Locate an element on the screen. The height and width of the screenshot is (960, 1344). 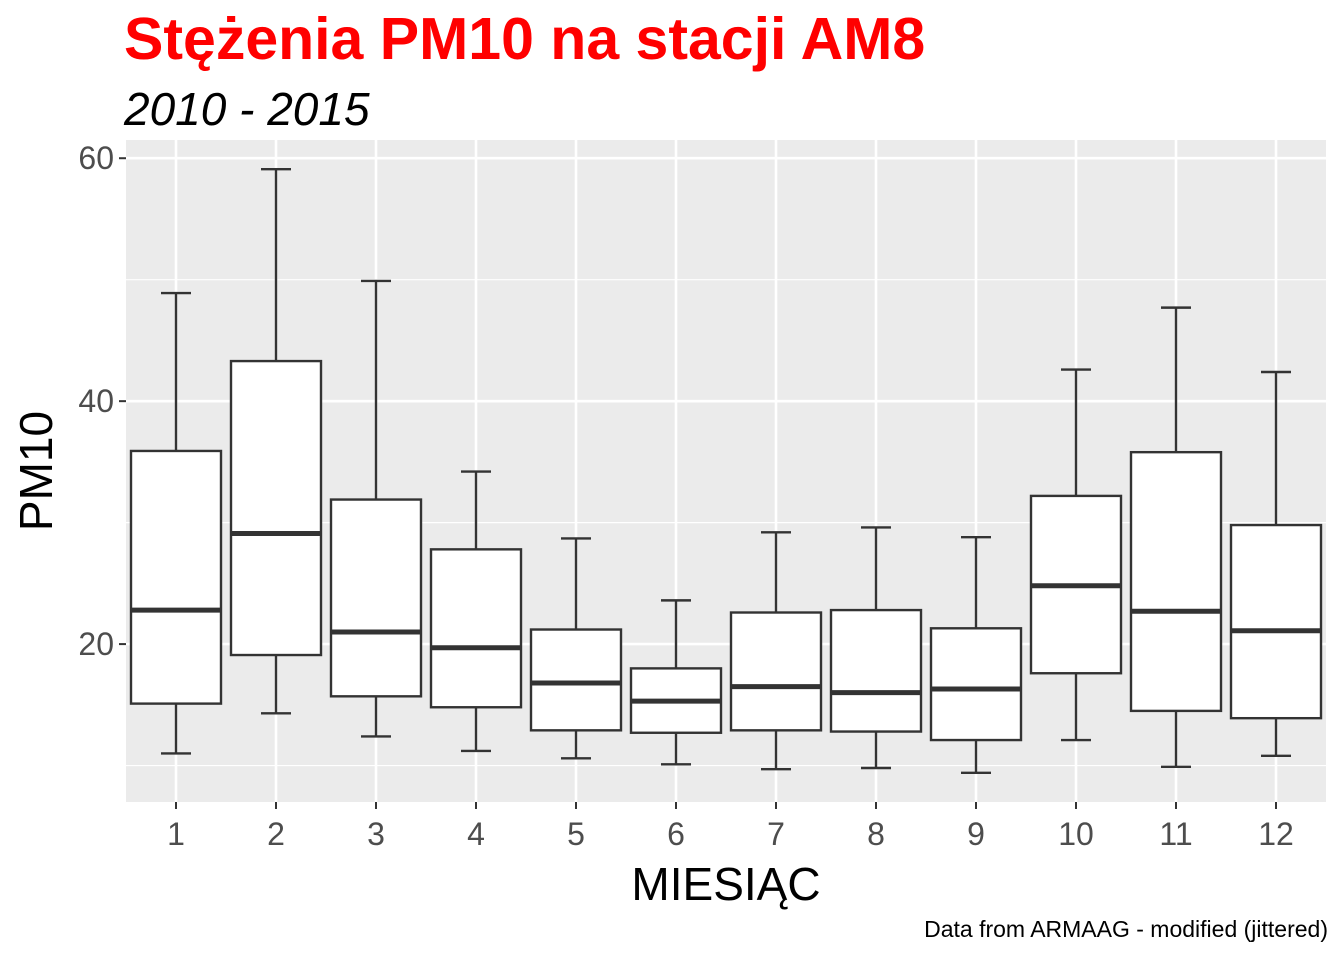
chart-caption: Data from ARMAAG - modified (jittered) is located at coordinates (1126, 929).